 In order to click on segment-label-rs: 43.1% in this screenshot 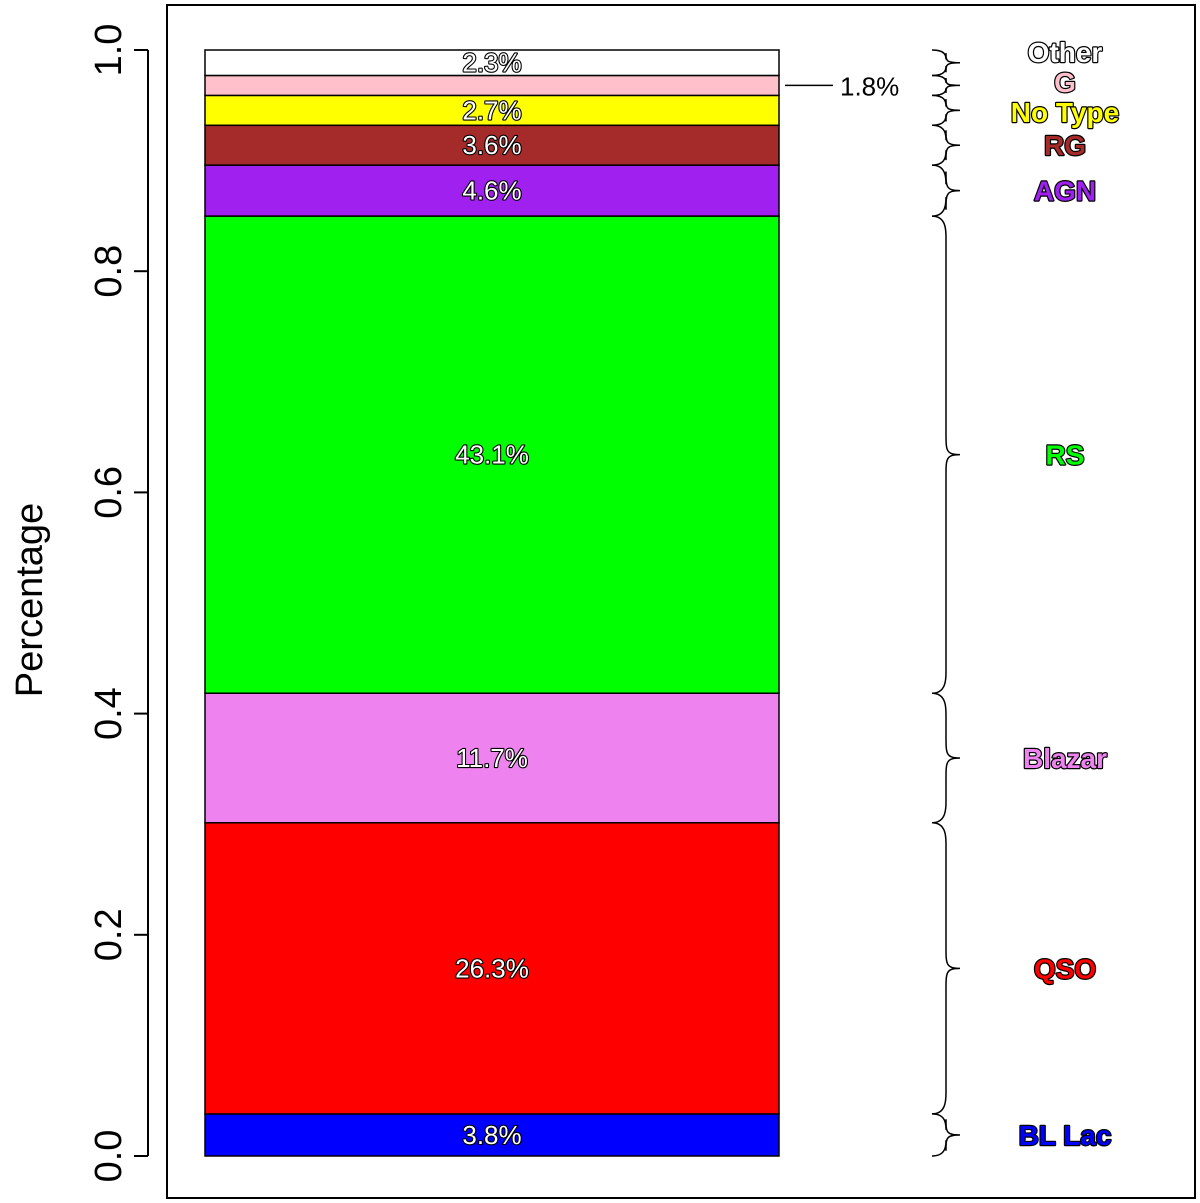, I will do `click(492, 455)`.